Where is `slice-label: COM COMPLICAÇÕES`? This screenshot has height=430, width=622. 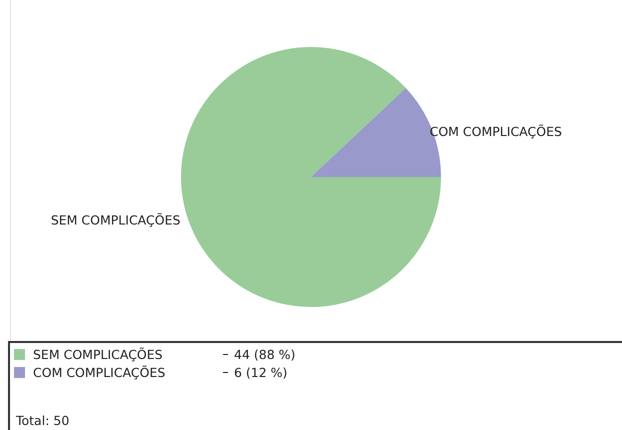 slice-label: COM COMPLICAÇÕES is located at coordinates (496, 132).